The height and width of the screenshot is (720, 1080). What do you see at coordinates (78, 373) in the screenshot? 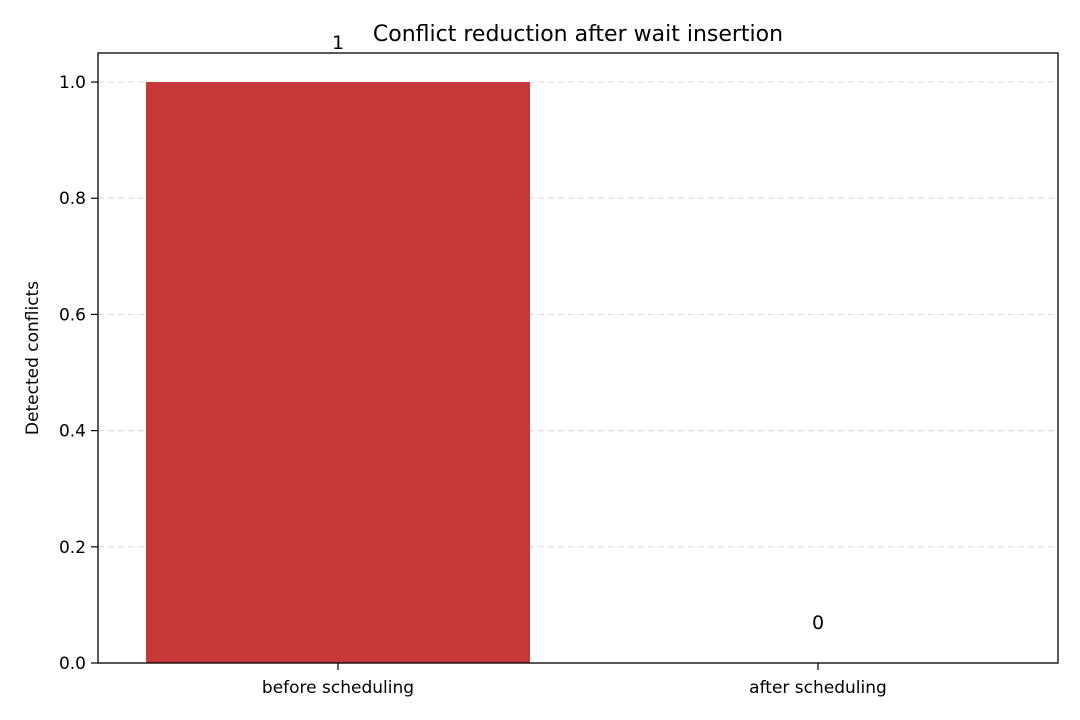
I see `y-axis: 0.0 0.2 0.4 0.6 0.8 1.0` at bounding box center [78, 373].